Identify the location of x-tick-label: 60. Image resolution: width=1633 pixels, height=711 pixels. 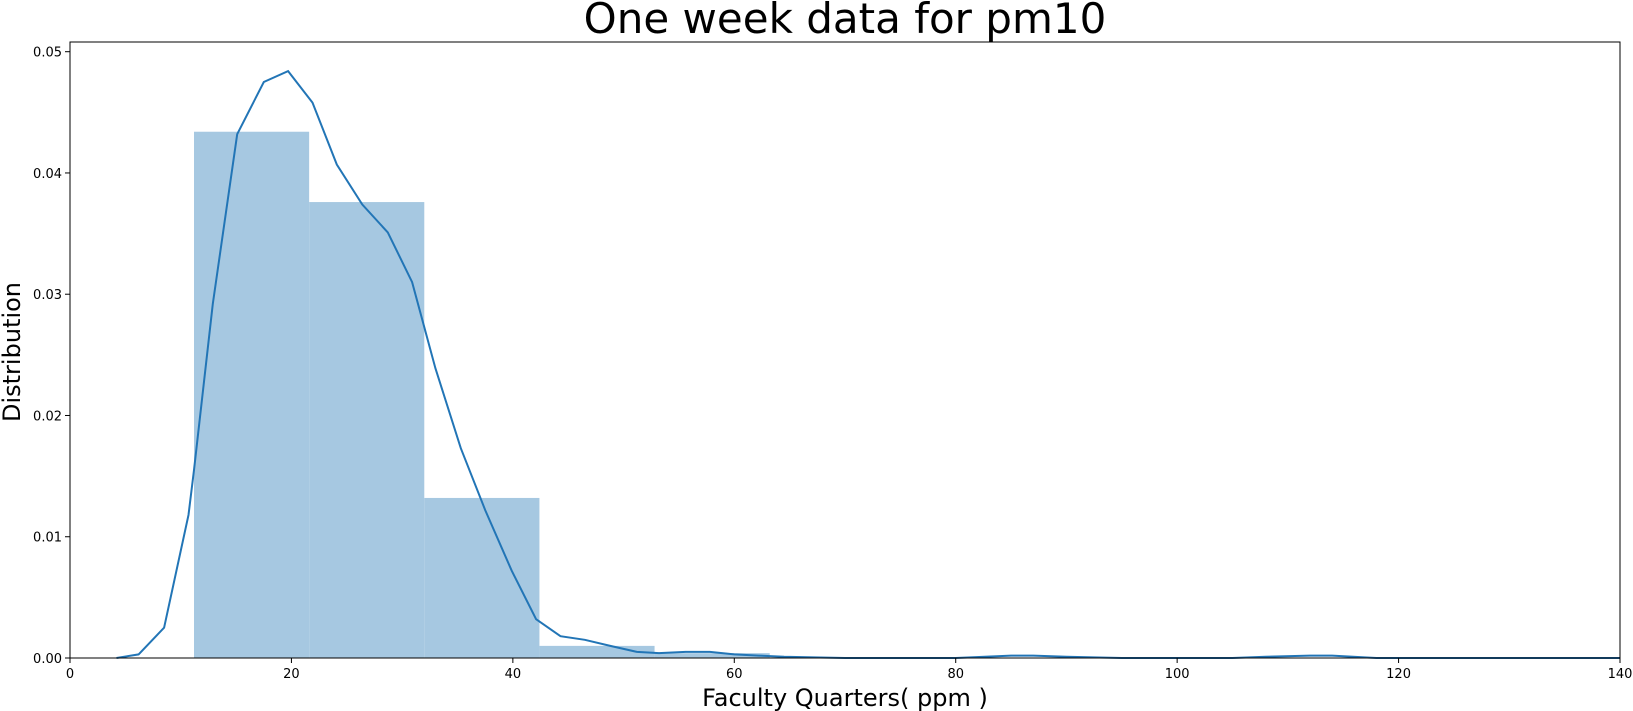
(734, 674).